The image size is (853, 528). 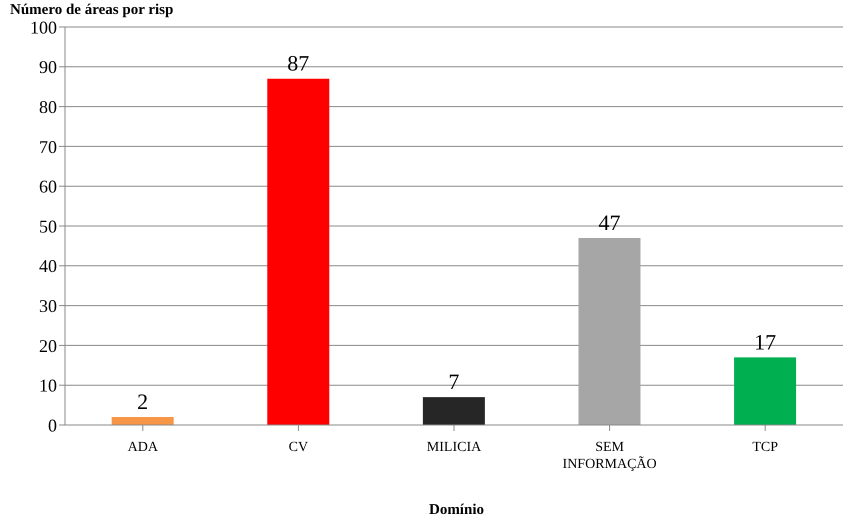 I want to click on y-tick-label: 60, so click(x=48, y=186).